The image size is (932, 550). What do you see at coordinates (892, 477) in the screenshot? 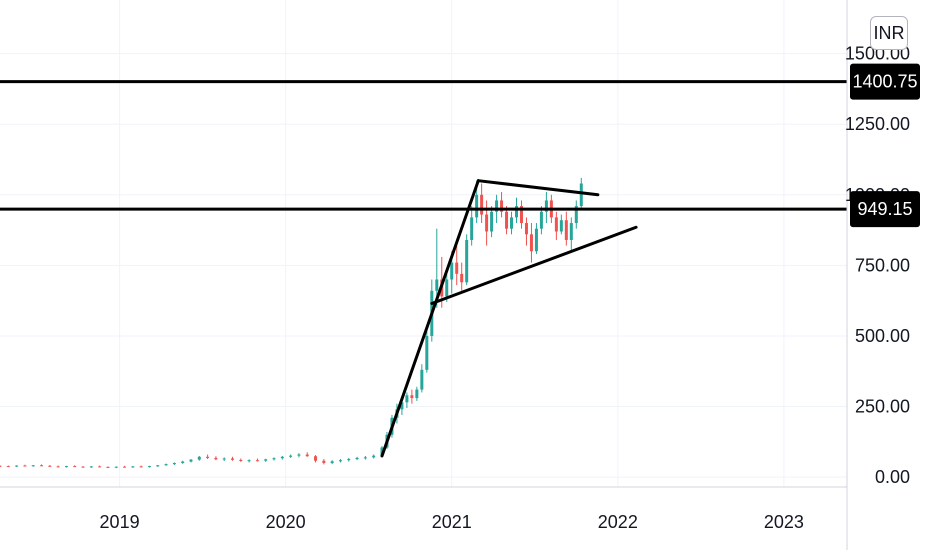
I see `price-axis-tick-label: 0.00` at bounding box center [892, 477].